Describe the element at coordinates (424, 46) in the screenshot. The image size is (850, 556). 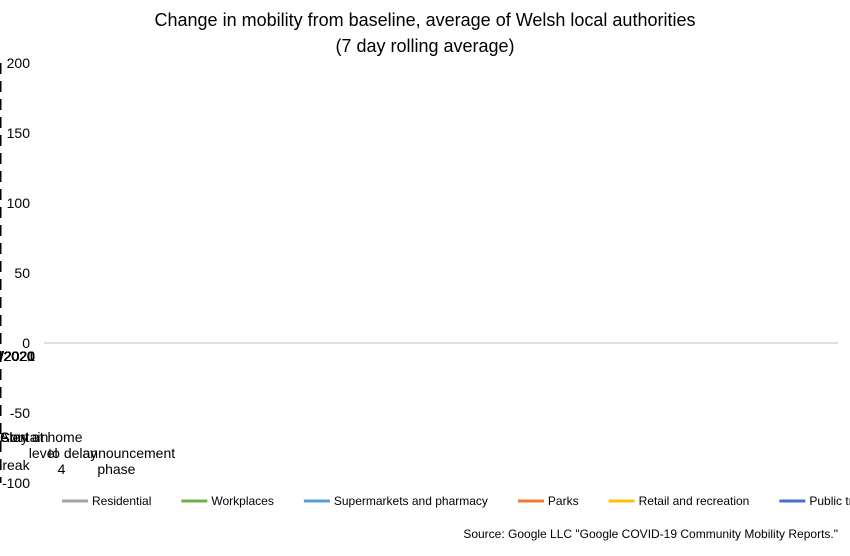
I see `chart-subtitle: (7 day rolling average)` at that location.